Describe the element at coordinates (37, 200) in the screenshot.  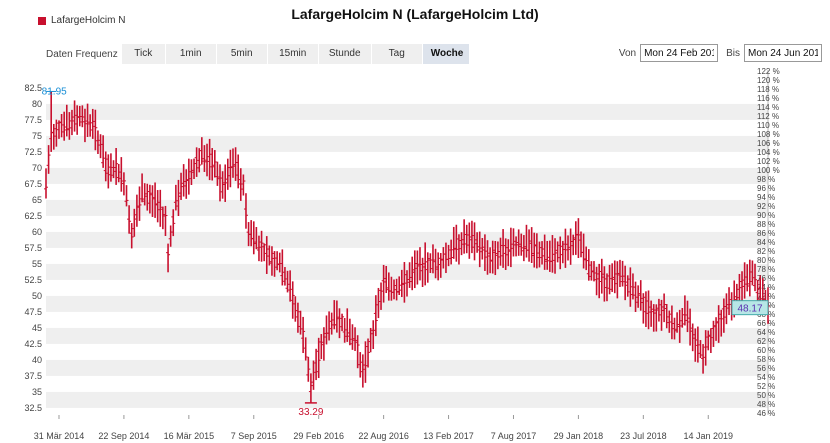
I see `y-tick-label: 65` at that location.